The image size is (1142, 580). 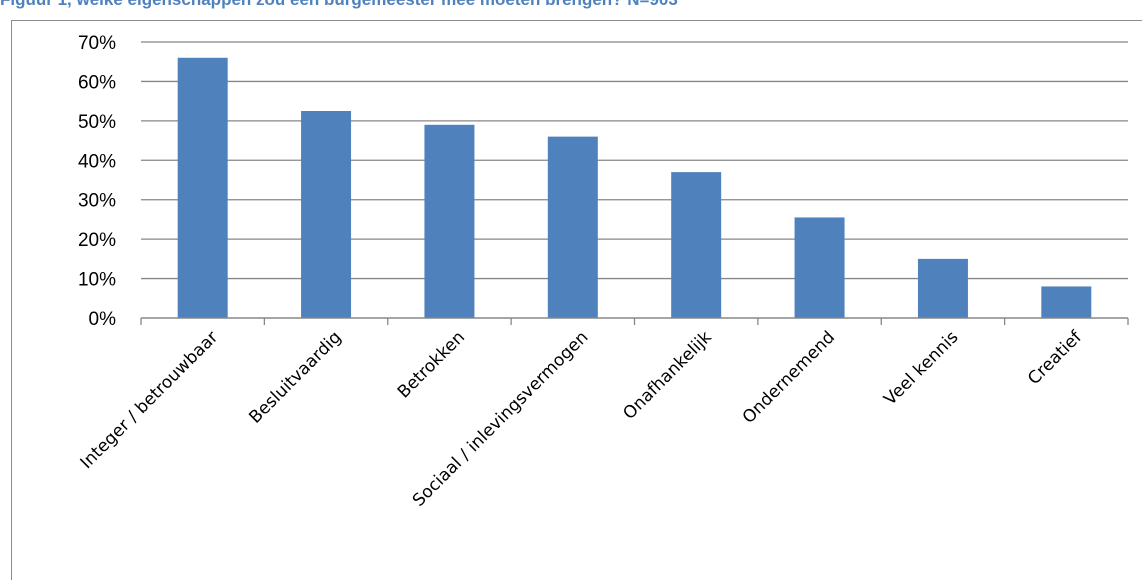 What do you see at coordinates (634, 321) in the screenshot?
I see `x-axis` at bounding box center [634, 321].